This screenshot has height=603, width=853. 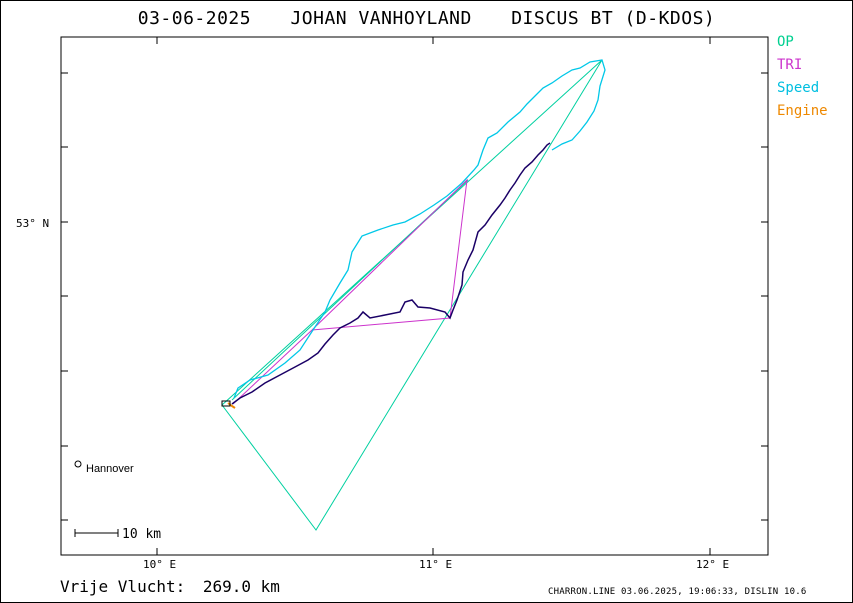 I want to click on legend-tri: TRI, so click(x=790, y=65).